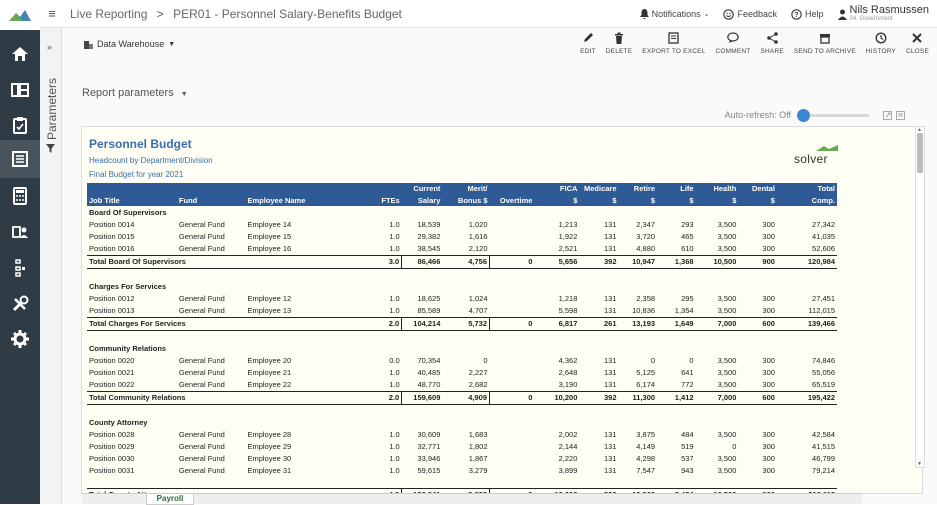  Describe the element at coordinates (222, 323) in the screenshot. I see `table-cell: Total Charges For Services` at that location.